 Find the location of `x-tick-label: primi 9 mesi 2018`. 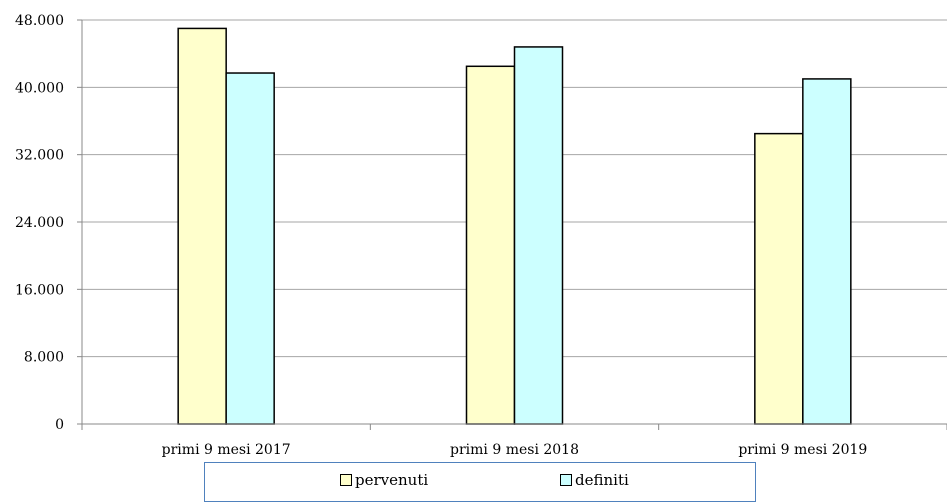

x-tick-label: primi 9 mesi 2018 is located at coordinates (514, 450).